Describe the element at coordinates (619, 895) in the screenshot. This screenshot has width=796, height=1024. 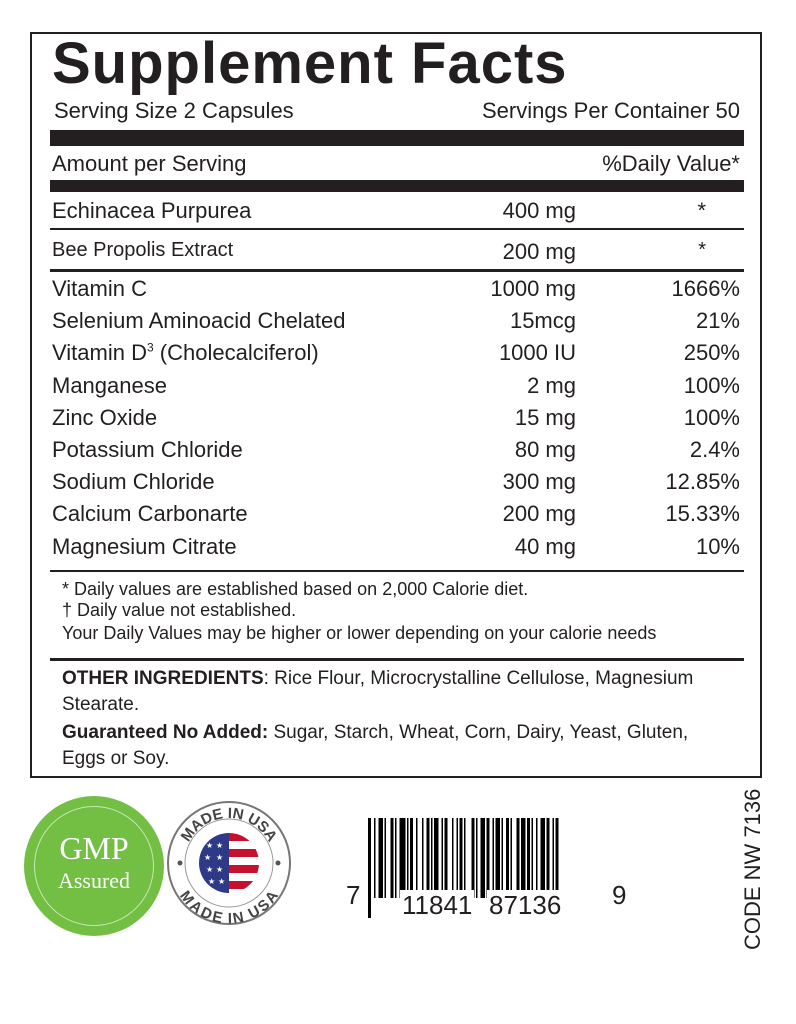
I see `barcode-digit: 9` at that location.